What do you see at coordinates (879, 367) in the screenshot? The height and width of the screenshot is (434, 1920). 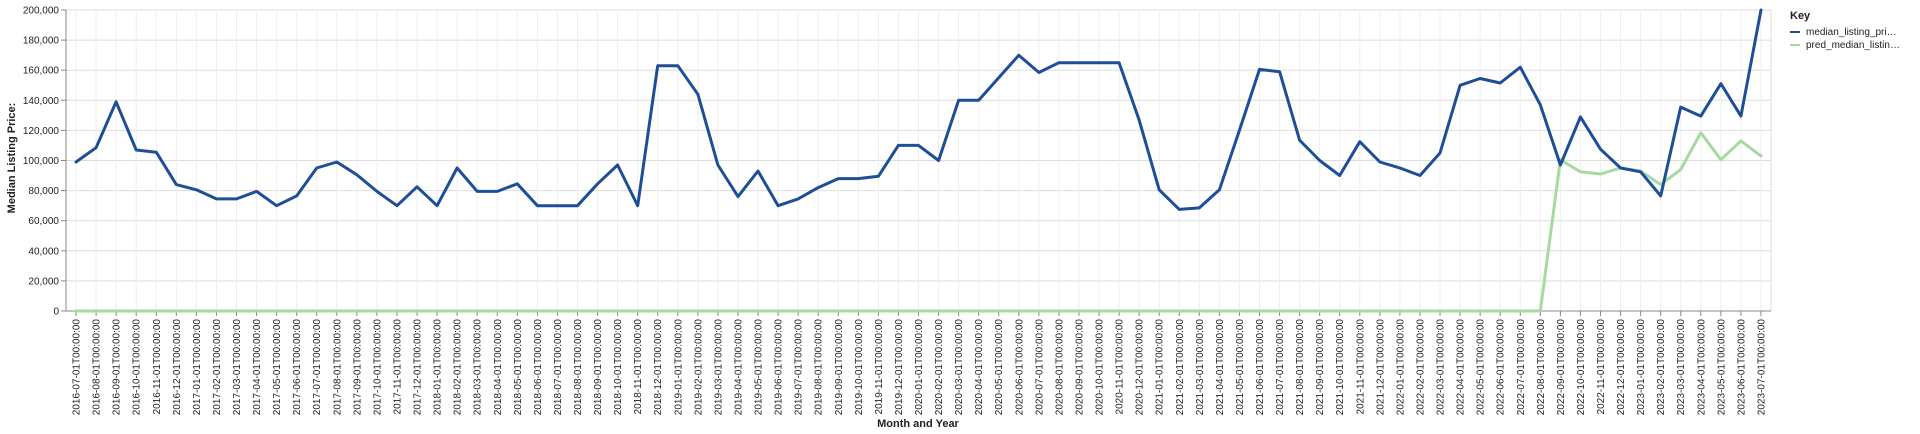 I see `x-tick-label: 2019-11-01T00:00:00` at bounding box center [879, 367].